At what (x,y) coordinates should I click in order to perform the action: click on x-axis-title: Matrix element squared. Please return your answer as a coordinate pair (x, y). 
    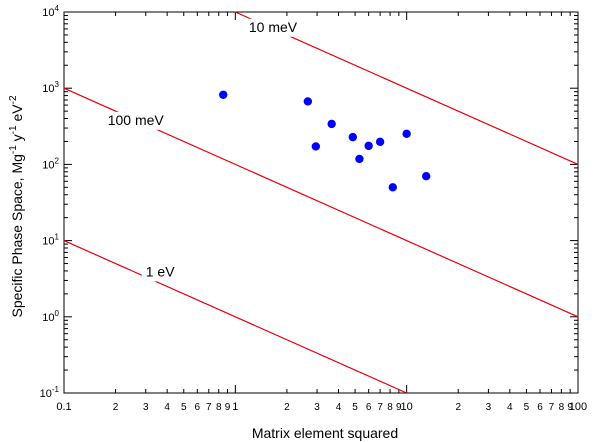
    Looking at the image, I should click on (325, 433).